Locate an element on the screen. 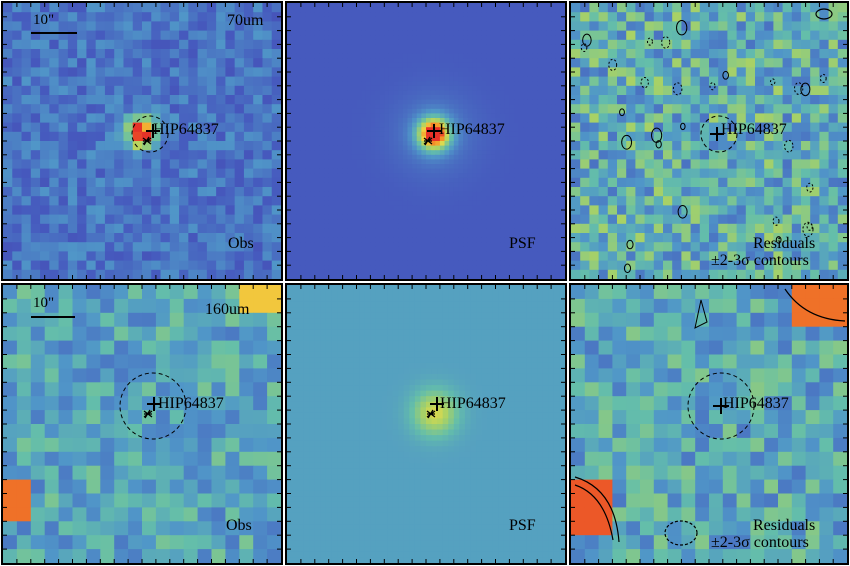 This screenshot has height=566, width=850. band-label: 160um is located at coordinates (227, 309).